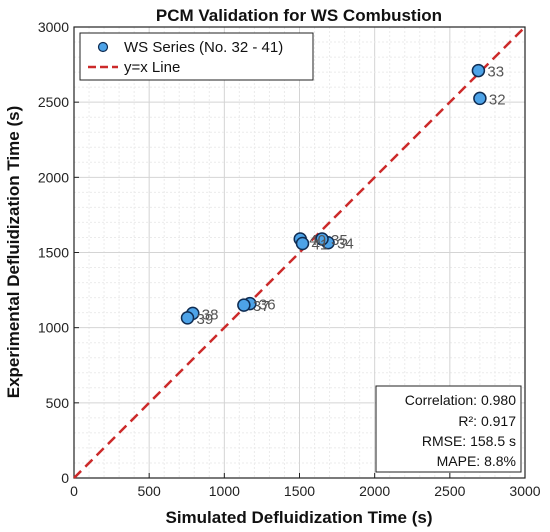 This screenshot has width=550, height=532. What do you see at coordinates (469, 441) in the screenshot?
I see `stats-rmse: RMSE: 158.5 s` at bounding box center [469, 441].